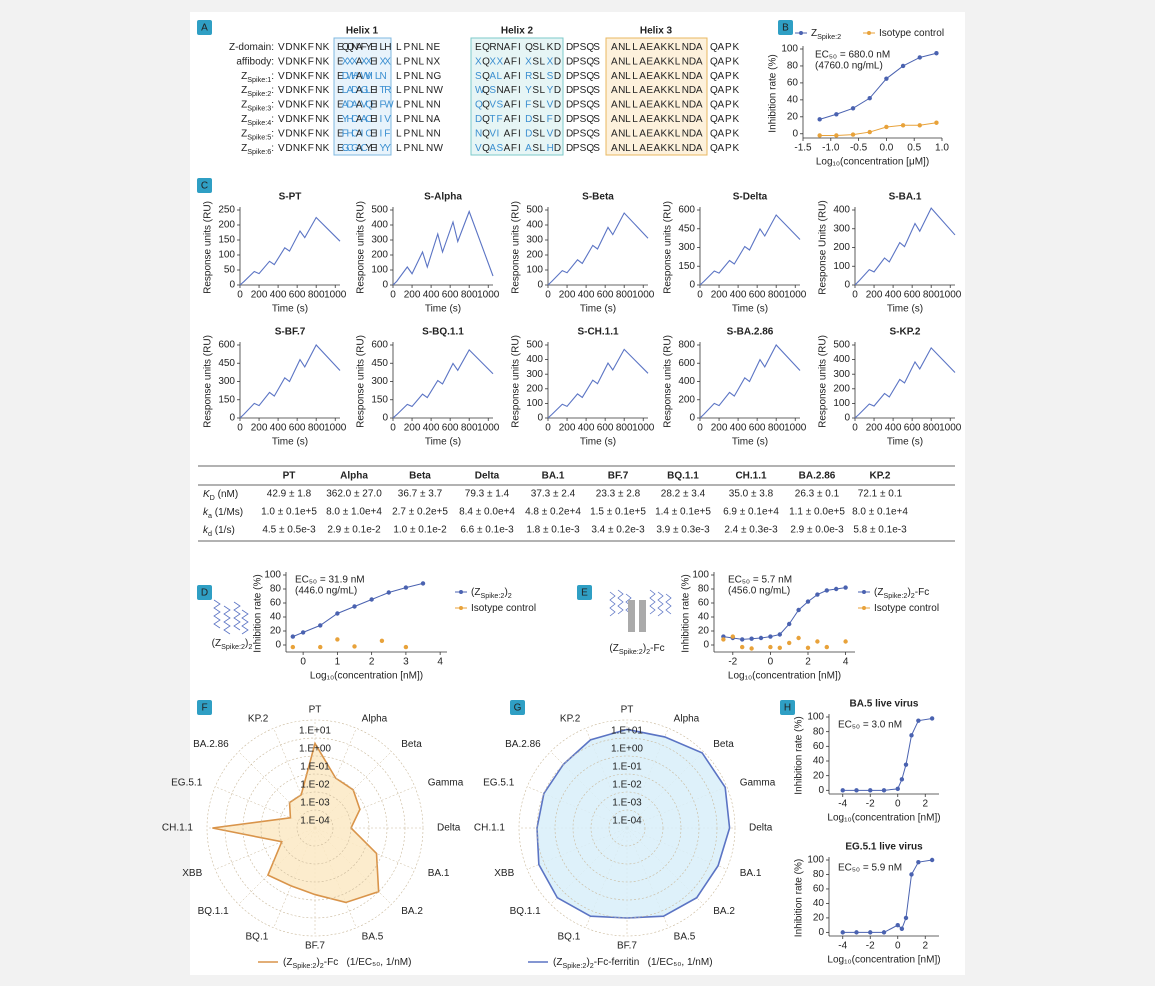 This screenshot has height=986, width=1155. Describe the element at coordinates (311, 119) in the screenshot. I see `residue: F` at that location.